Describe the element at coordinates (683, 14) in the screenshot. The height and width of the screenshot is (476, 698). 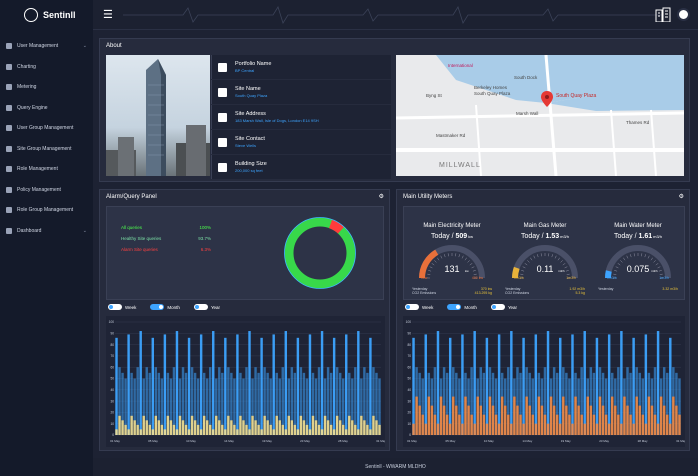
I see `user-avatar-icon` at that location.